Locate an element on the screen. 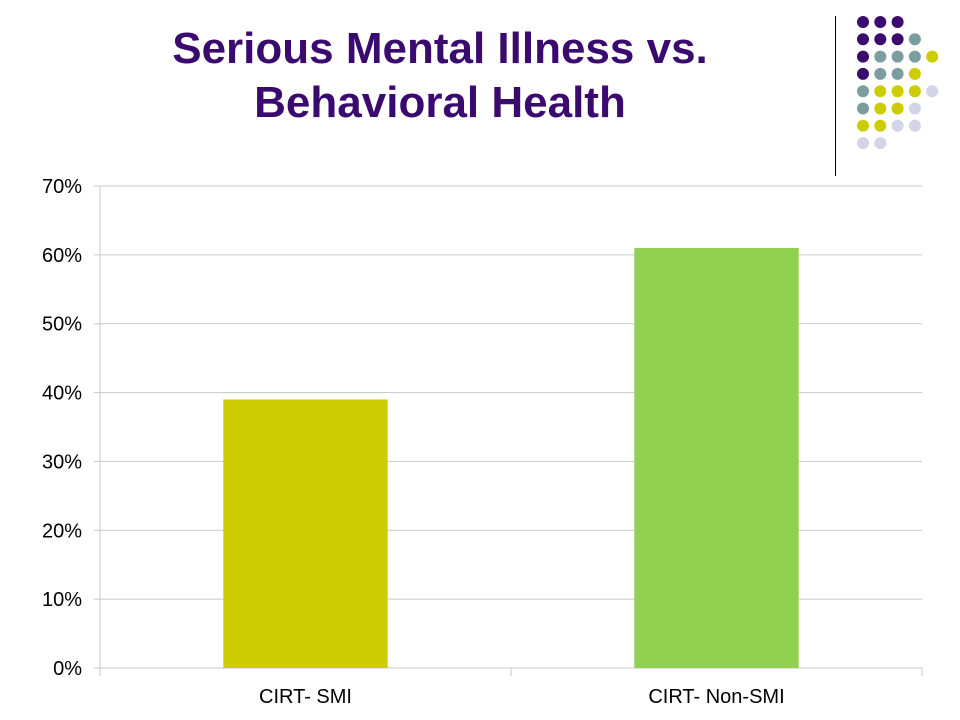 This screenshot has height=720, width=960. vertical-divider is located at coordinates (835, 96).